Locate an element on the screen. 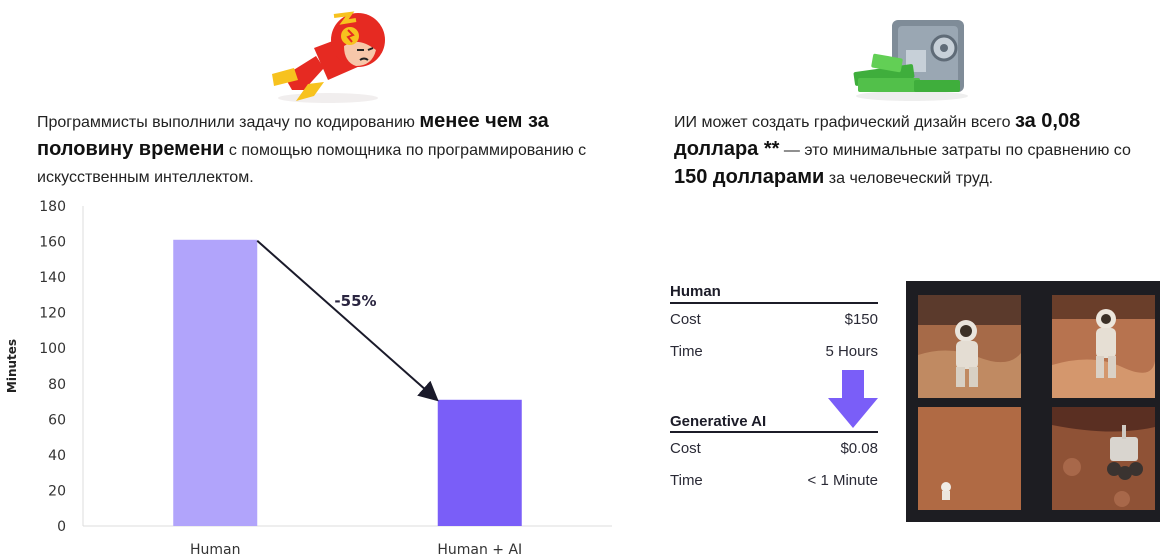 The height and width of the screenshot is (560, 1173). right-caption-bold-price: за 0,08 доллара ** is located at coordinates (877, 135).